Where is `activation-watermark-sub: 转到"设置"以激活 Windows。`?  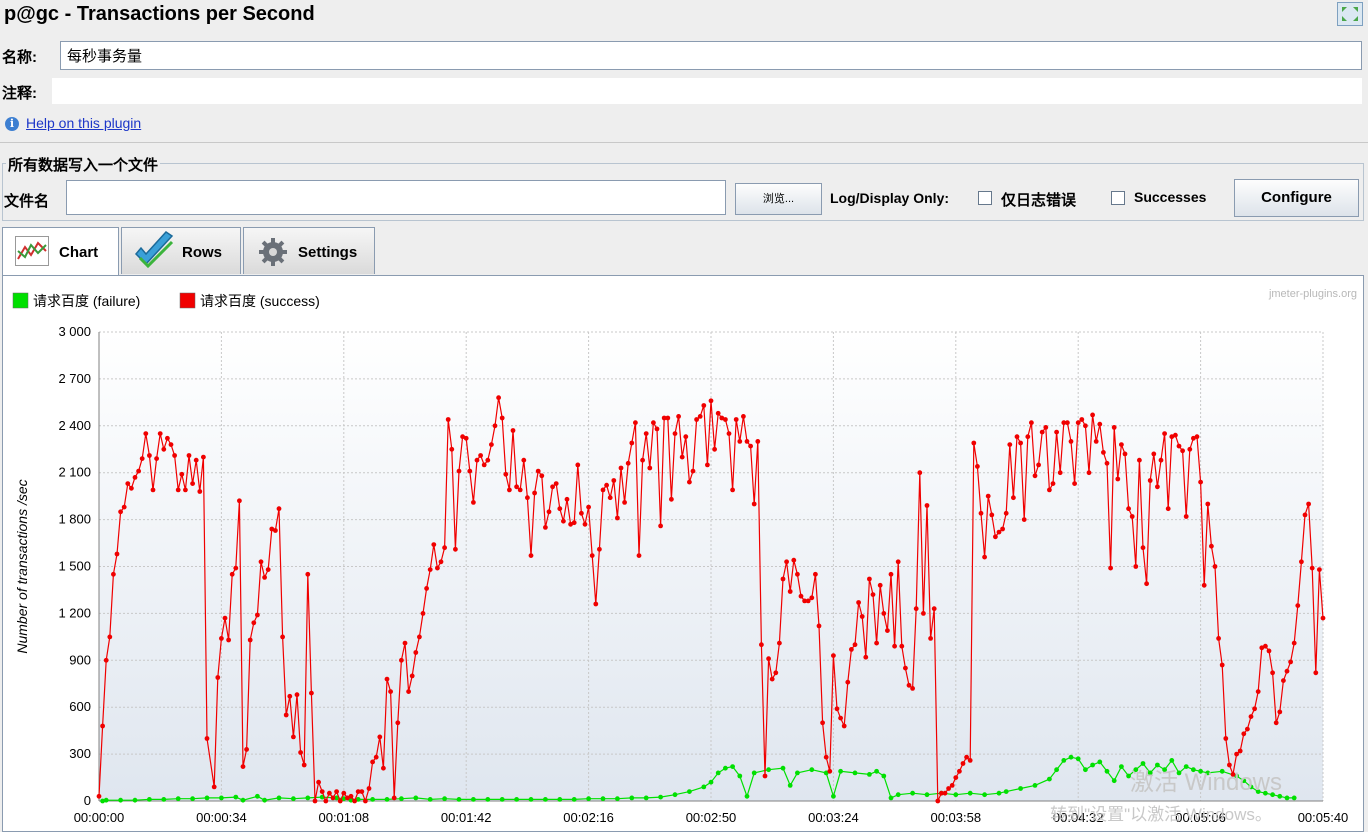 activation-watermark-sub: 转到"设置"以激活 Windows。 is located at coordinates (1161, 814).